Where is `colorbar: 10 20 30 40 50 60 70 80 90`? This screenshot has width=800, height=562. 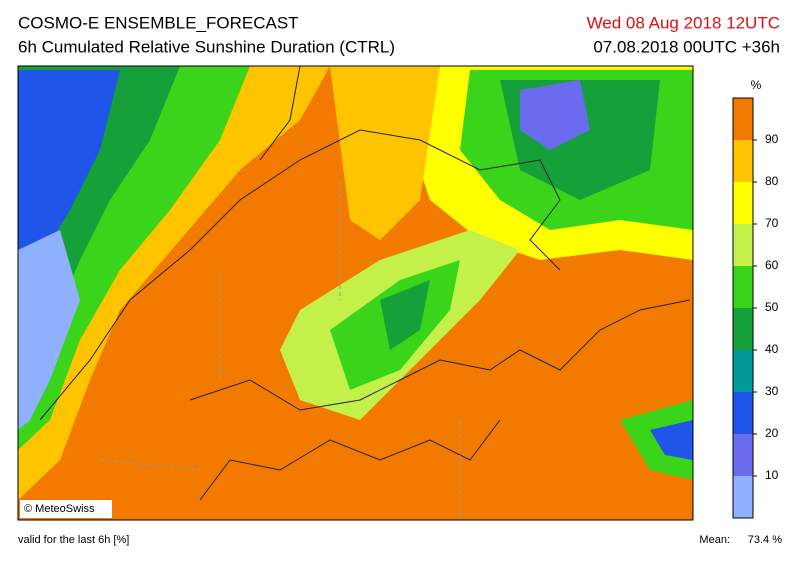 colorbar: 10 20 30 40 50 60 70 80 90 is located at coordinates (755, 308).